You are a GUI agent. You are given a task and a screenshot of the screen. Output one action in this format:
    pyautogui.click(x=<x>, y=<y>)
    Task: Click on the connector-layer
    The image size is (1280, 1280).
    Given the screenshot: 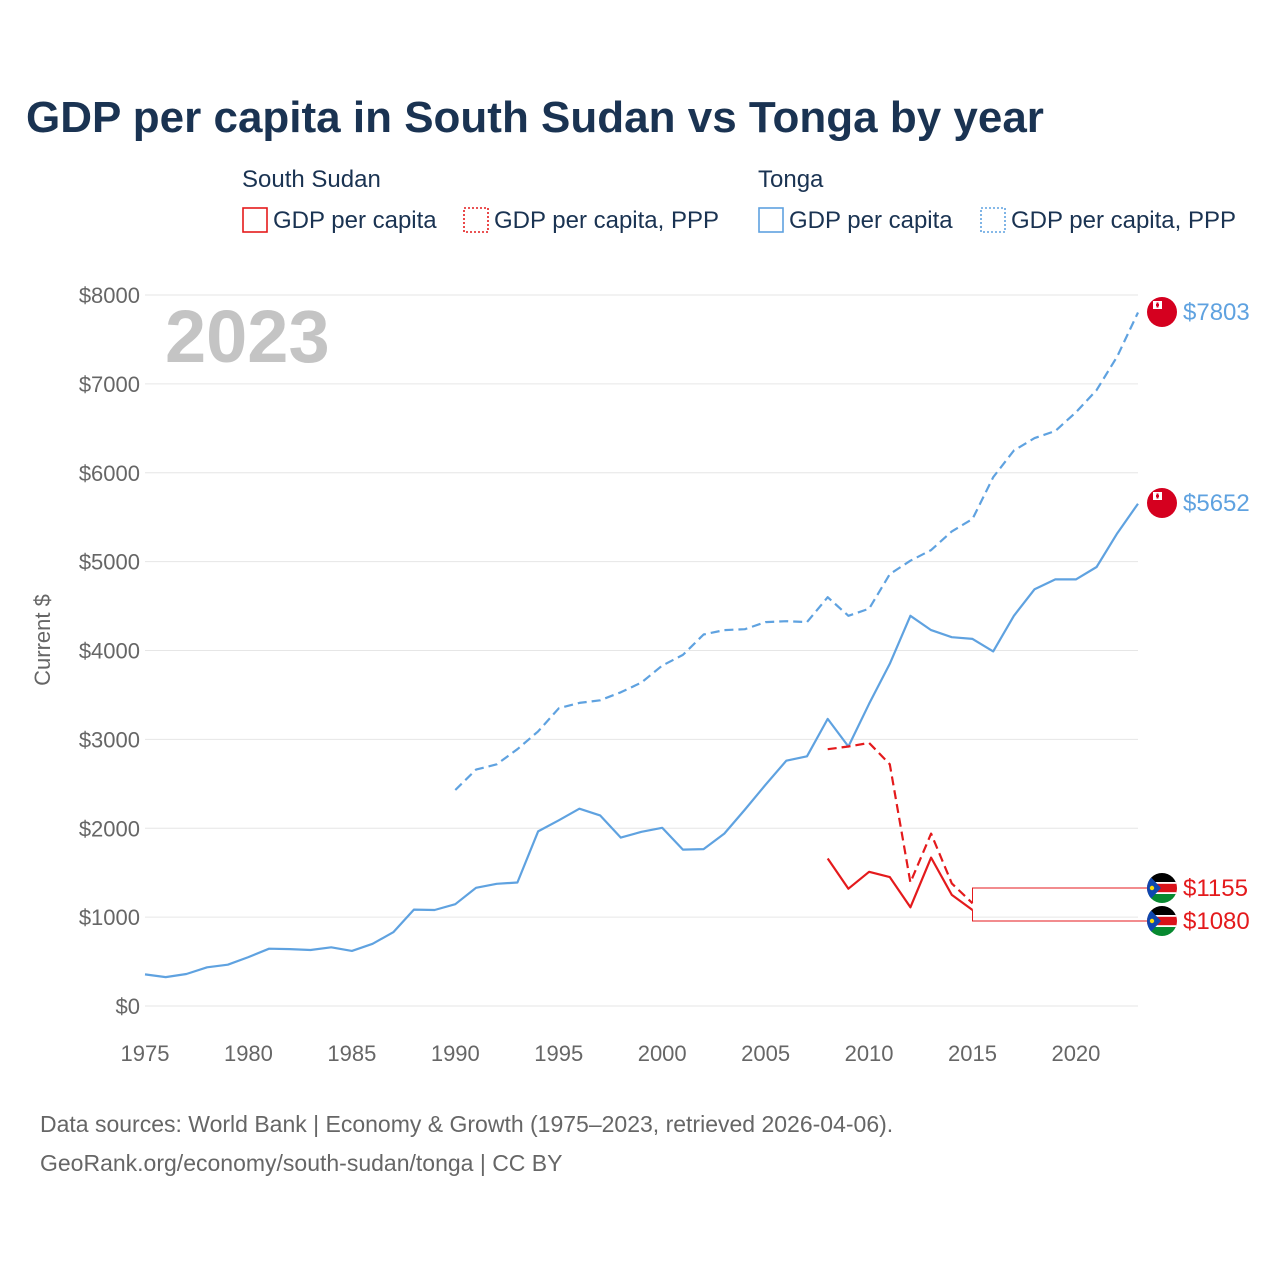 What is the action you would take?
    pyautogui.click(x=1059, y=904)
    